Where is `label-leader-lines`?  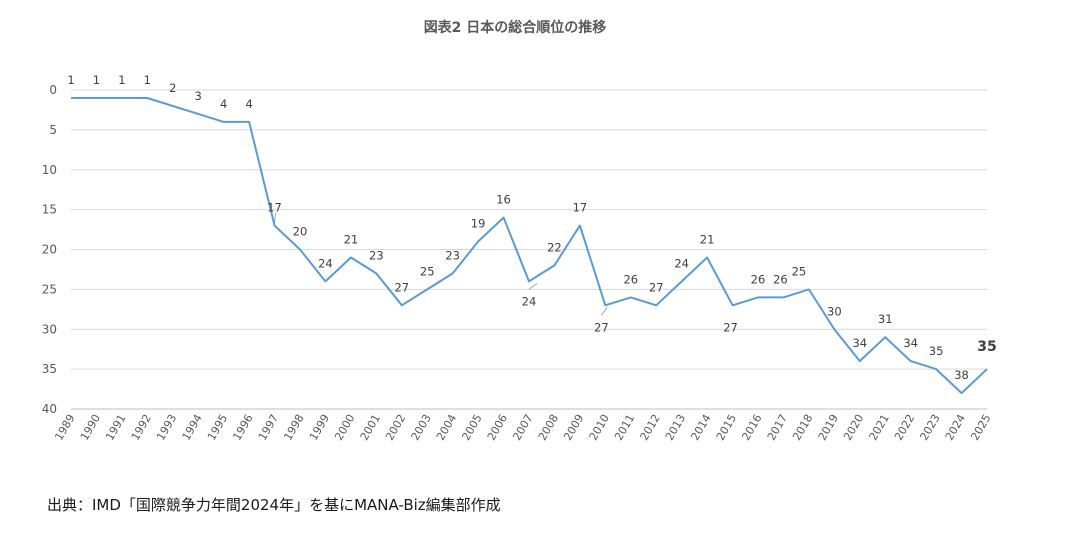 label-leader-lines is located at coordinates (441, 264).